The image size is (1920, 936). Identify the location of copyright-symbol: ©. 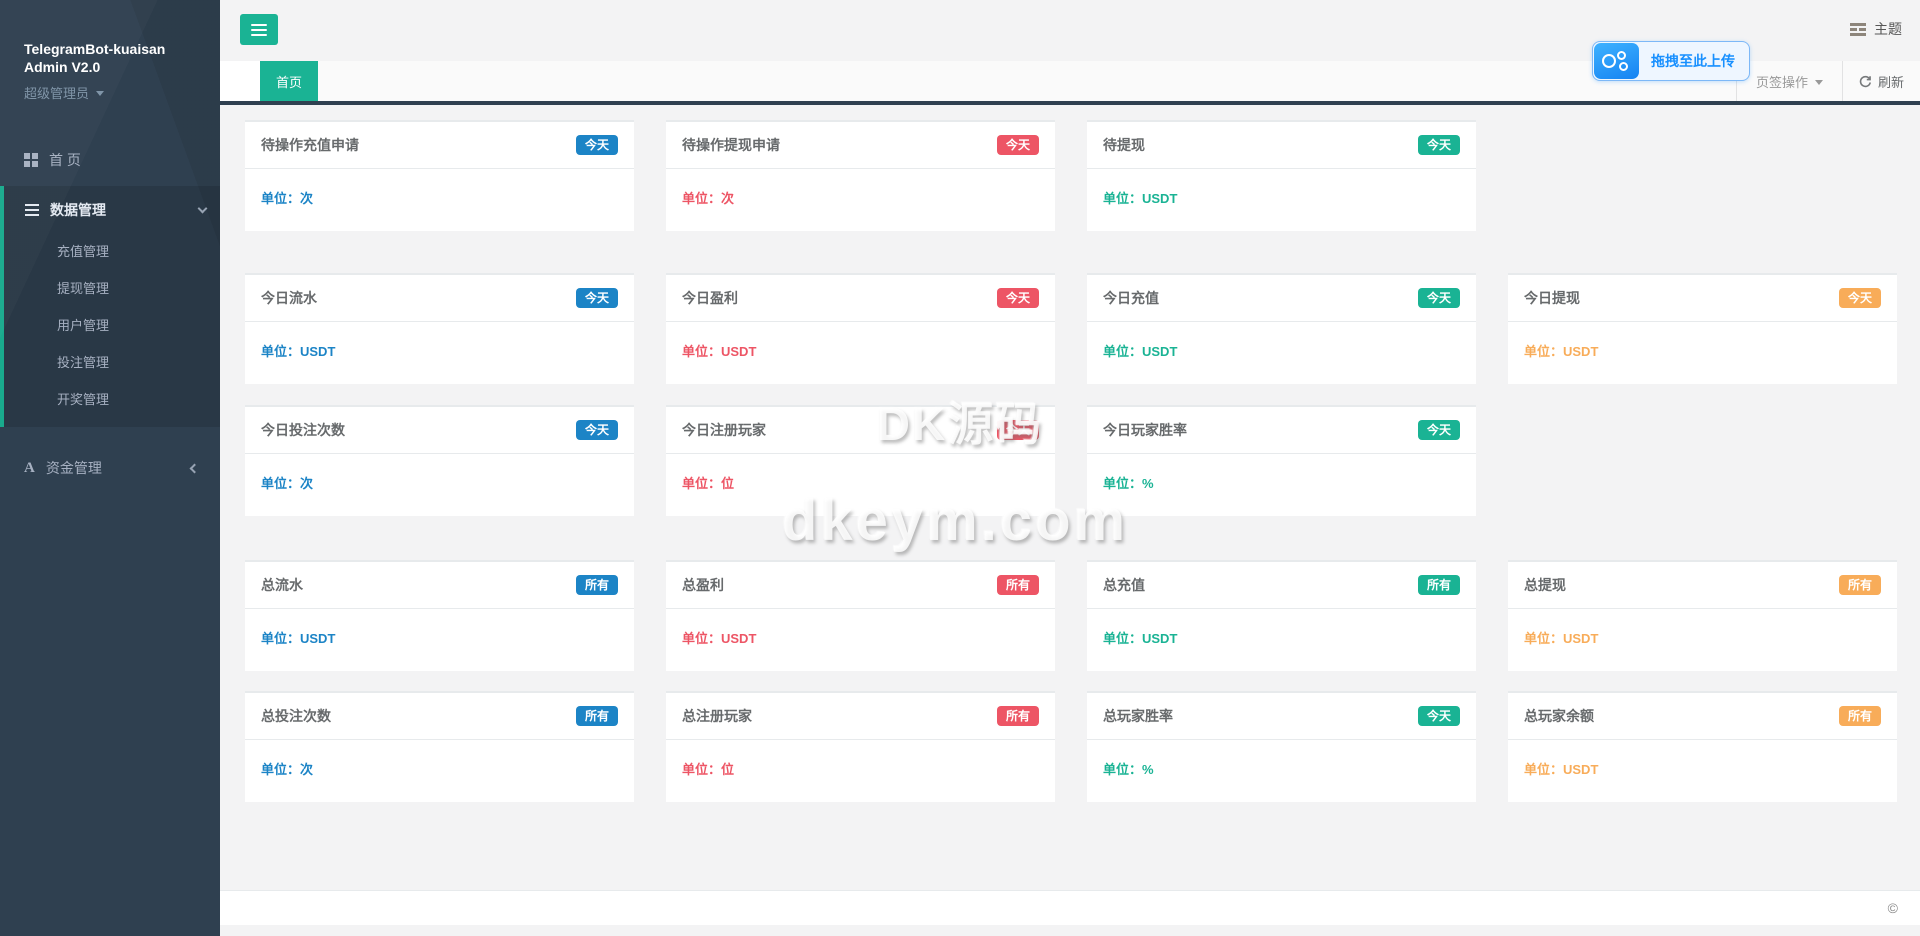
(1892, 908).